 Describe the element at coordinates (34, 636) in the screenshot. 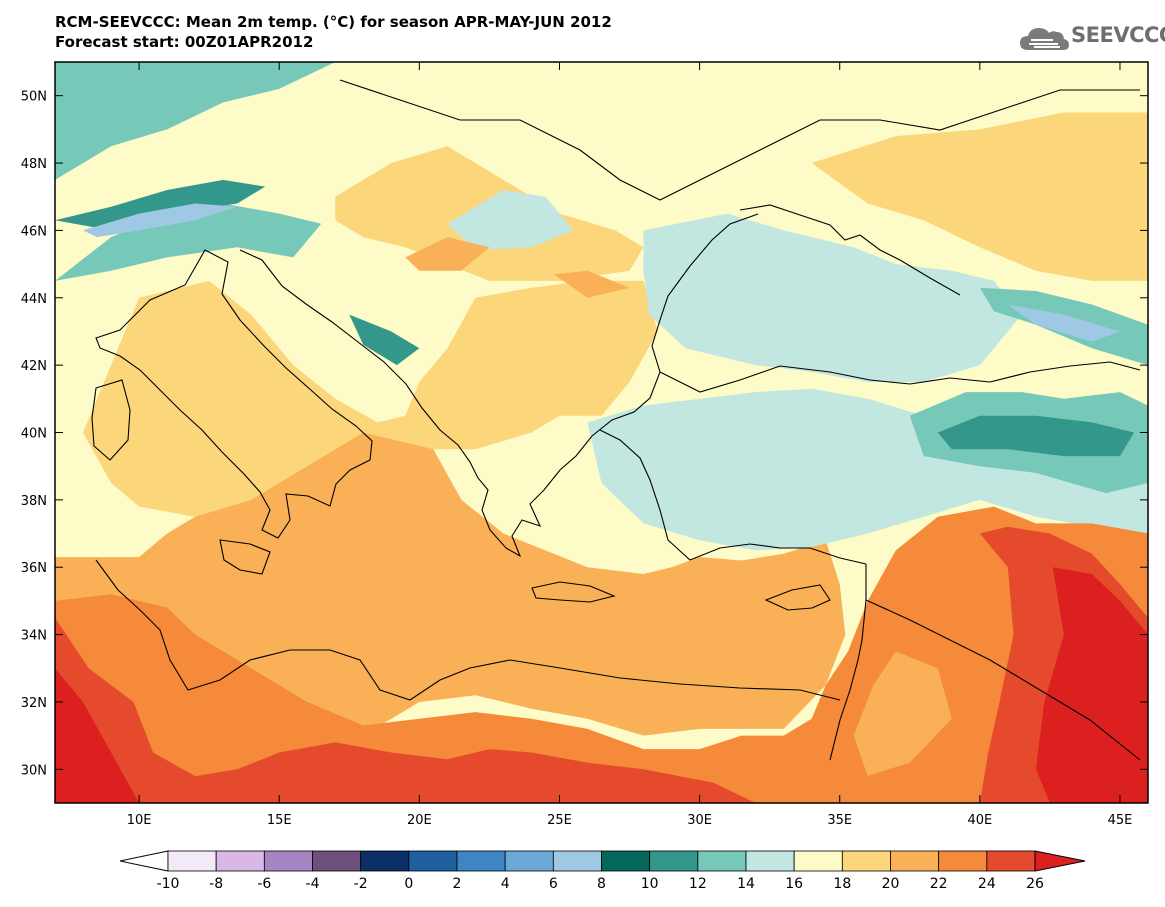

I see `lat-tick-label: 34N` at that location.